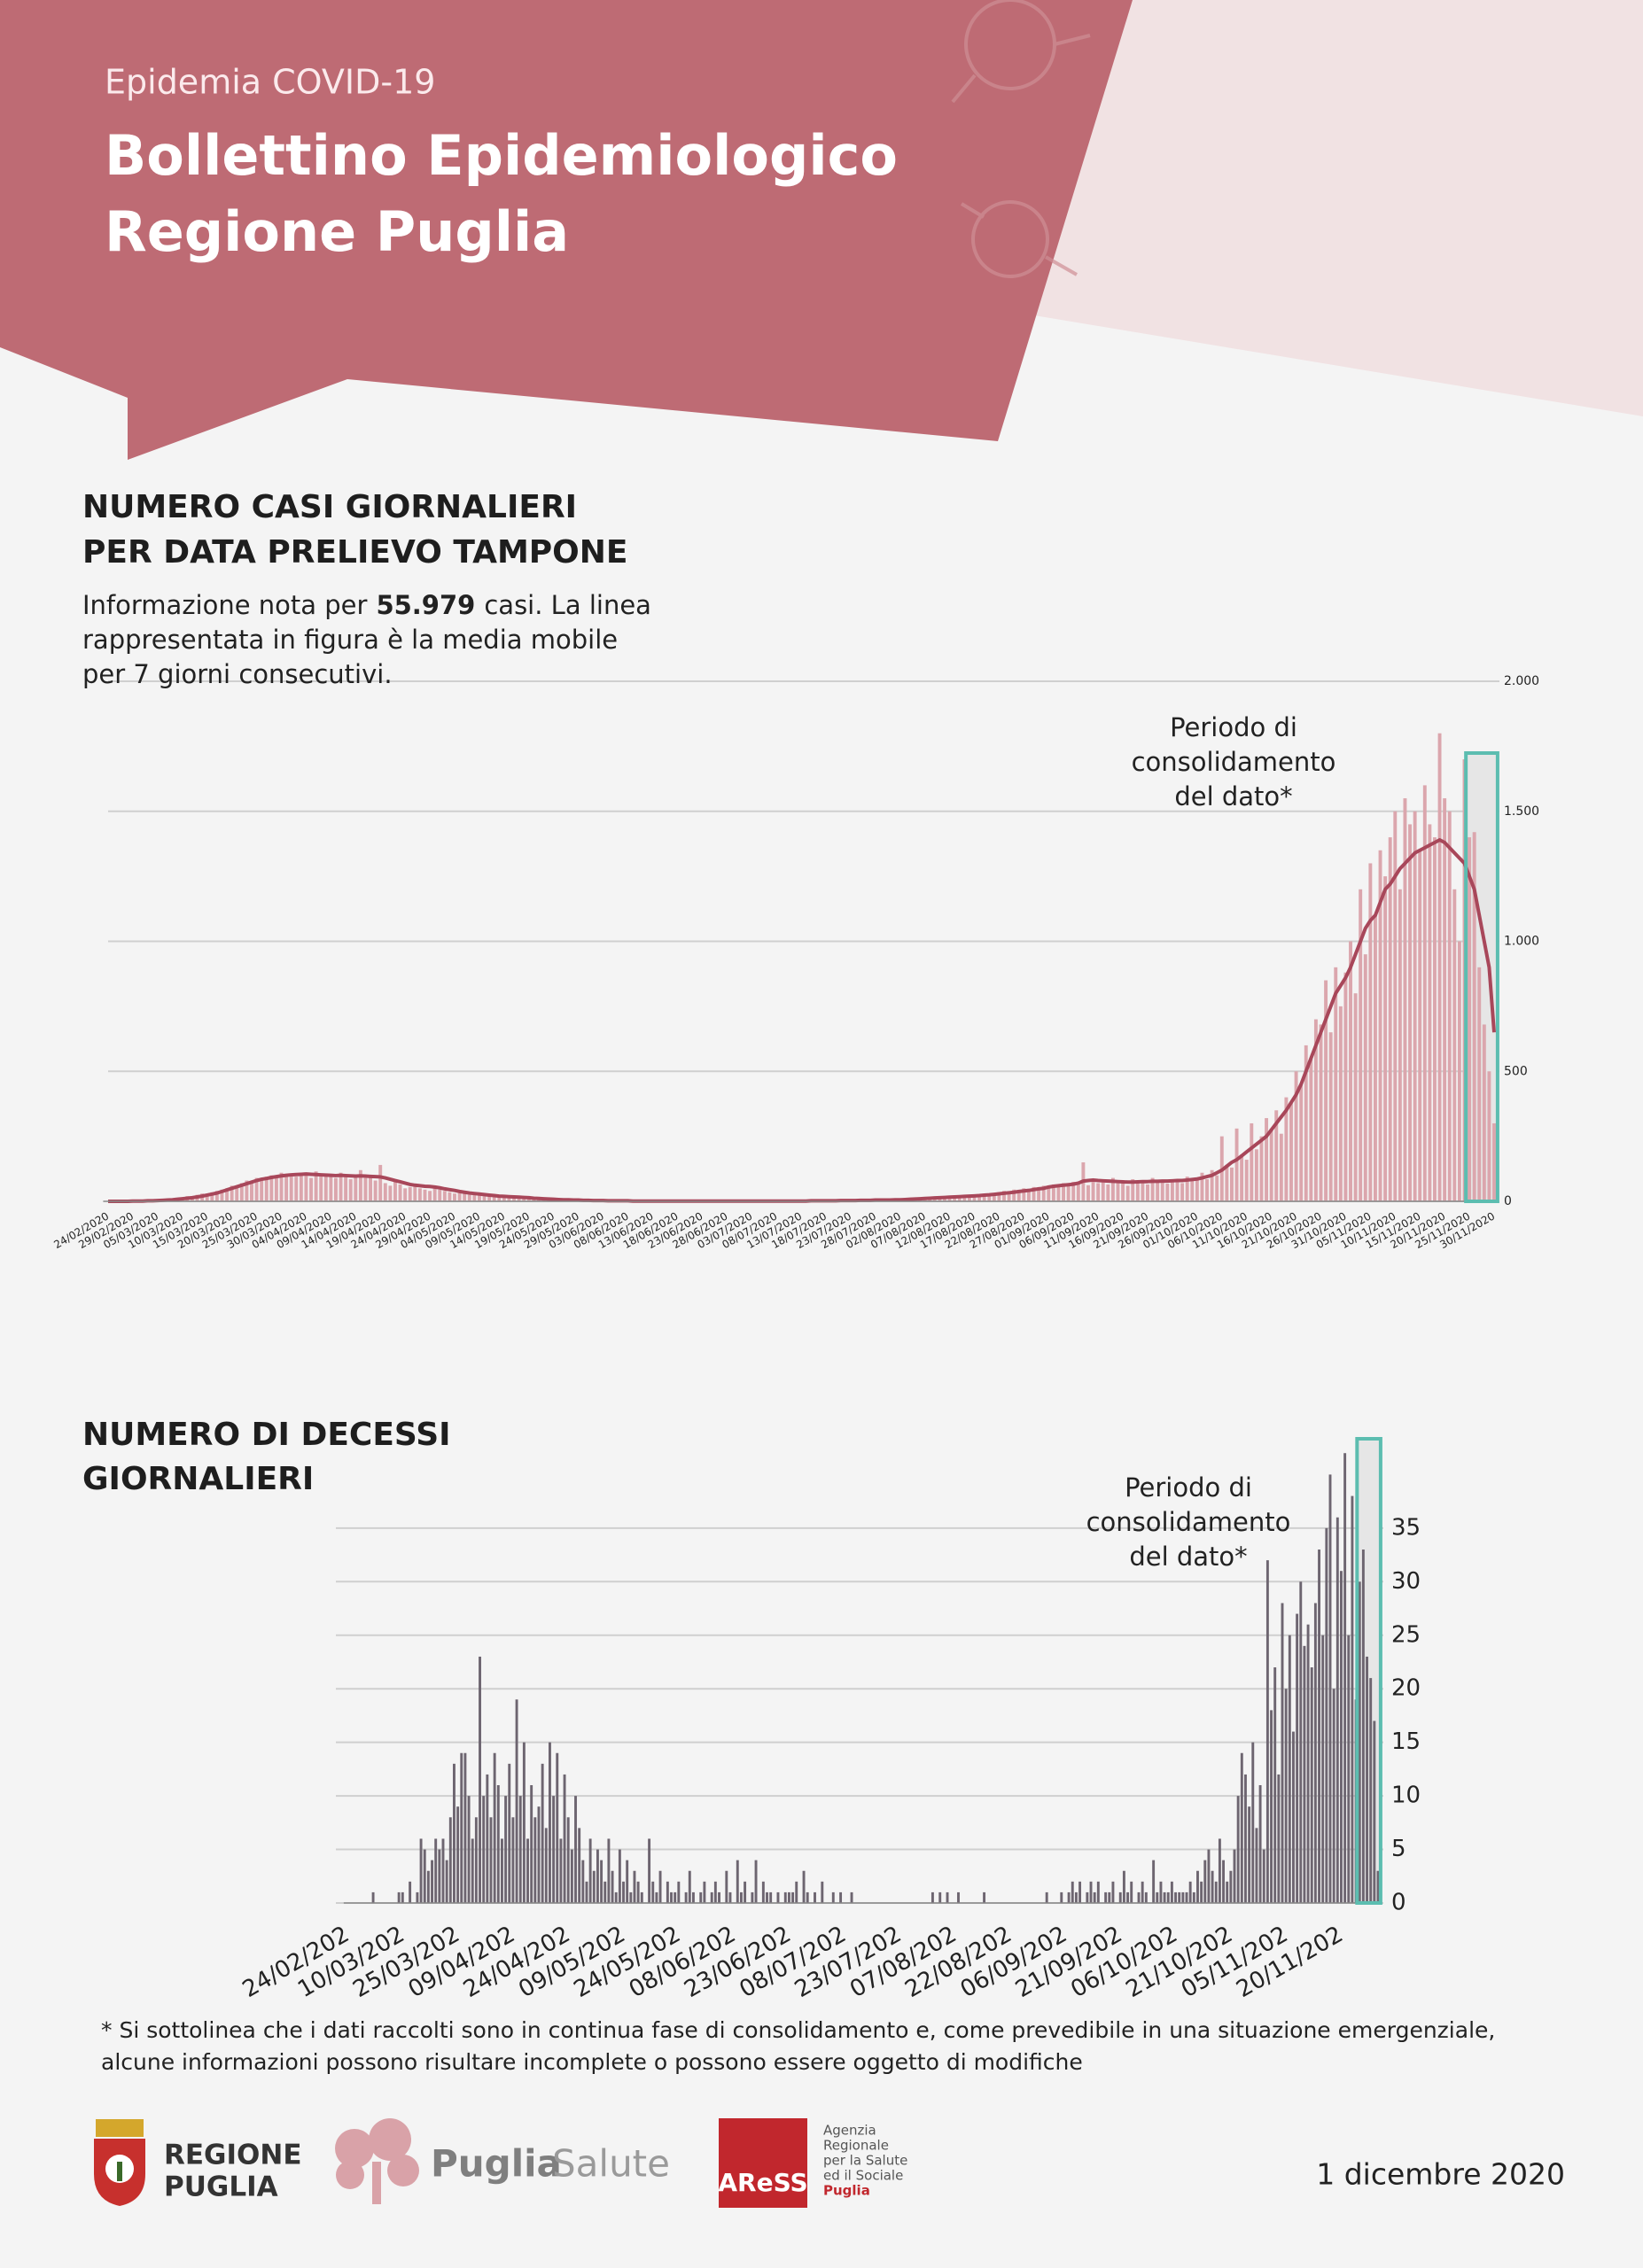 The image size is (1643, 2268). Describe the element at coordinates (1398, 1849) in the screenshot. I see `y-tick-label: 5` at that location.